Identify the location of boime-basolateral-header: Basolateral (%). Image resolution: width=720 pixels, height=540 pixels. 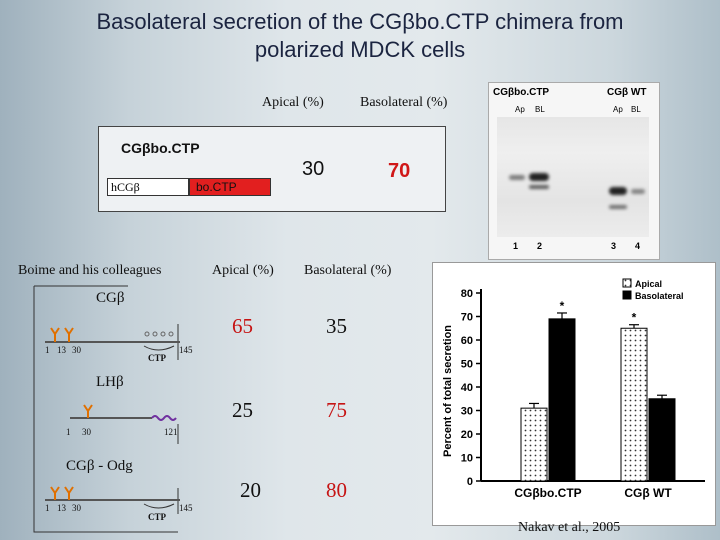
(348, 270).